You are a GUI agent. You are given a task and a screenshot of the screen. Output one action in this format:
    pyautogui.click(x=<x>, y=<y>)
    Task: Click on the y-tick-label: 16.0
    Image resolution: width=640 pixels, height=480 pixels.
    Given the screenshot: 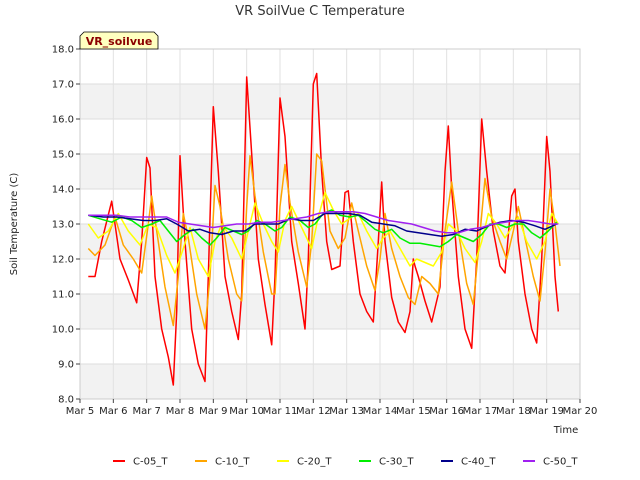 What is the action you would take?
    pyautogui.click(x=63, y=120)
    